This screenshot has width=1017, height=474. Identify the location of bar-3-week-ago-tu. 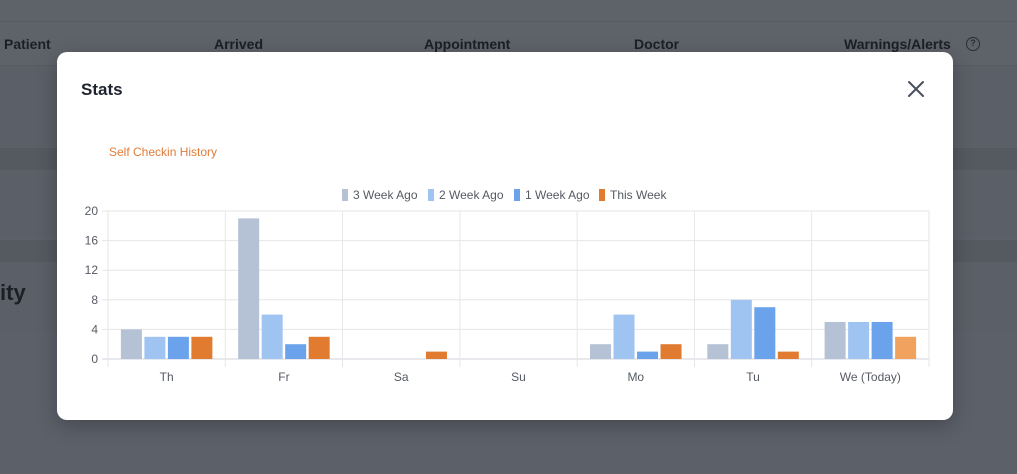
(718, 351).